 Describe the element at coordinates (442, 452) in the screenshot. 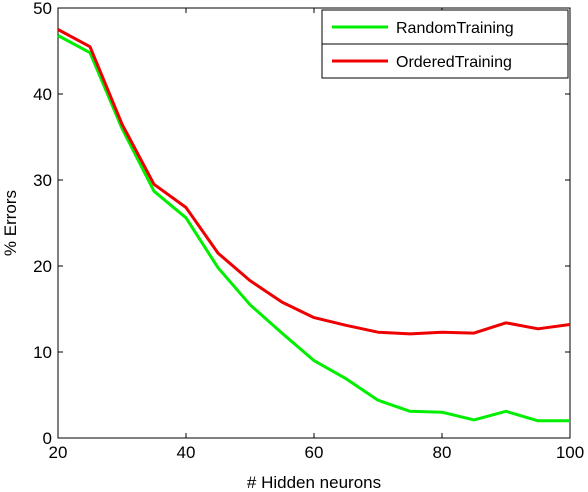

I see `x-tick-label: 80` at that location.